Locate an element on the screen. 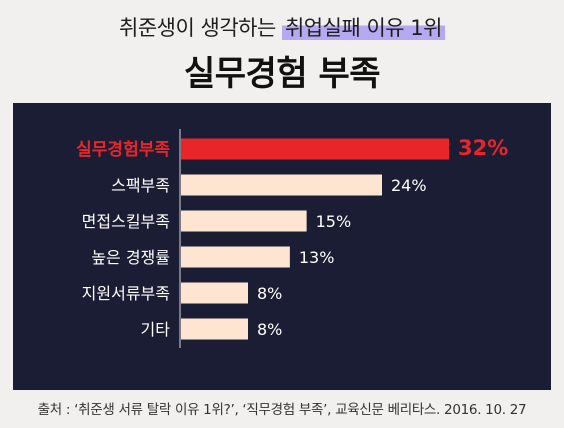 The height and width of the screenshot is (428, 564). value-label-0: 32% is located at coordinates (483, 148).